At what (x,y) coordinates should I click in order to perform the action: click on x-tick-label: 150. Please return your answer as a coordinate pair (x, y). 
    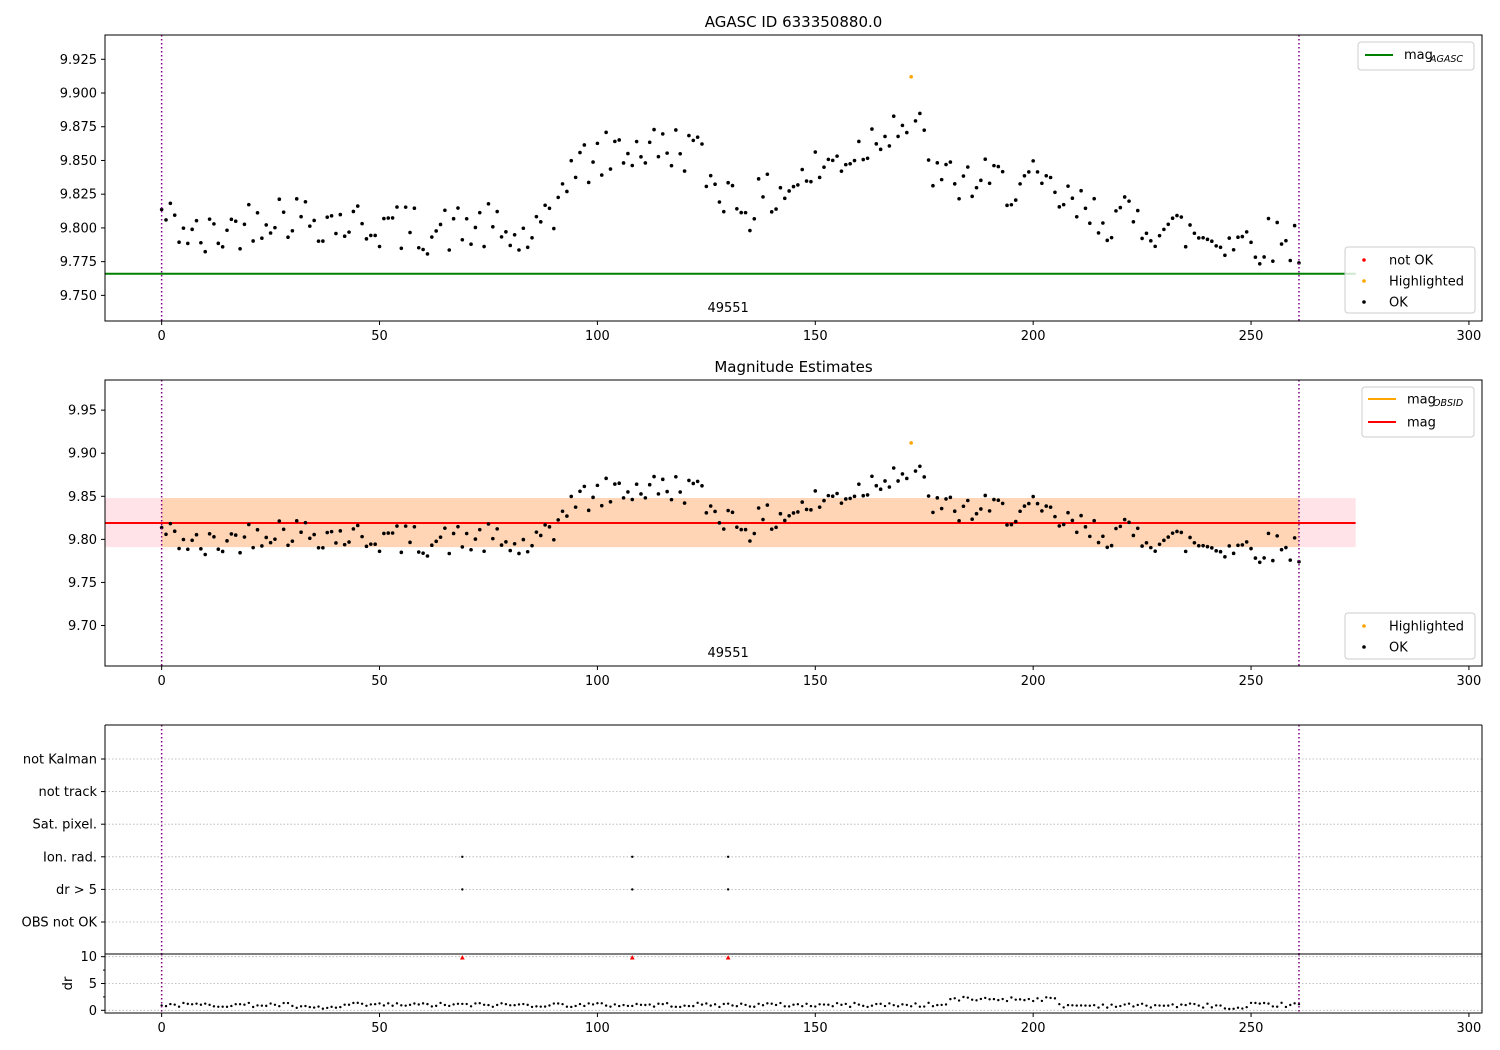
    Looking at the image, I should click on (815, 1028).